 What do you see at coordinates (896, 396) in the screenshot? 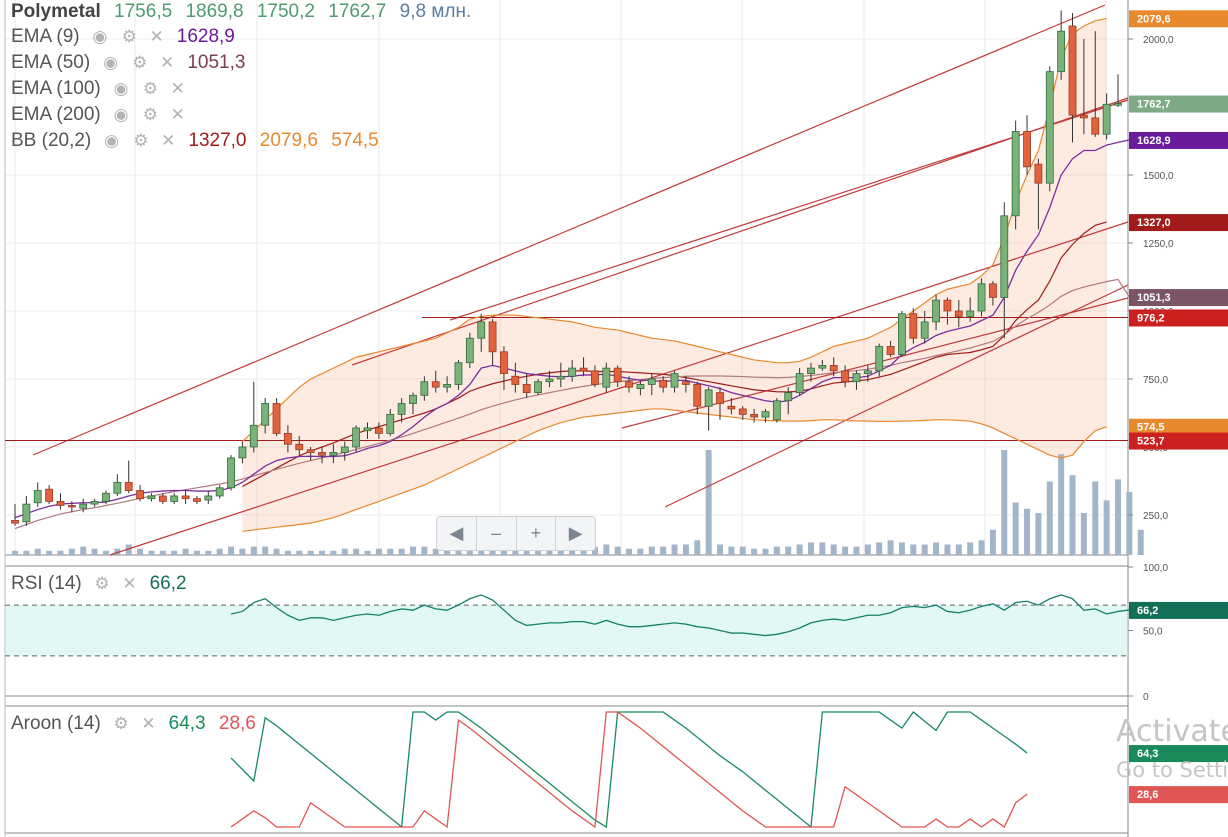
I see `trend-line` at bounding box center [896, 396].